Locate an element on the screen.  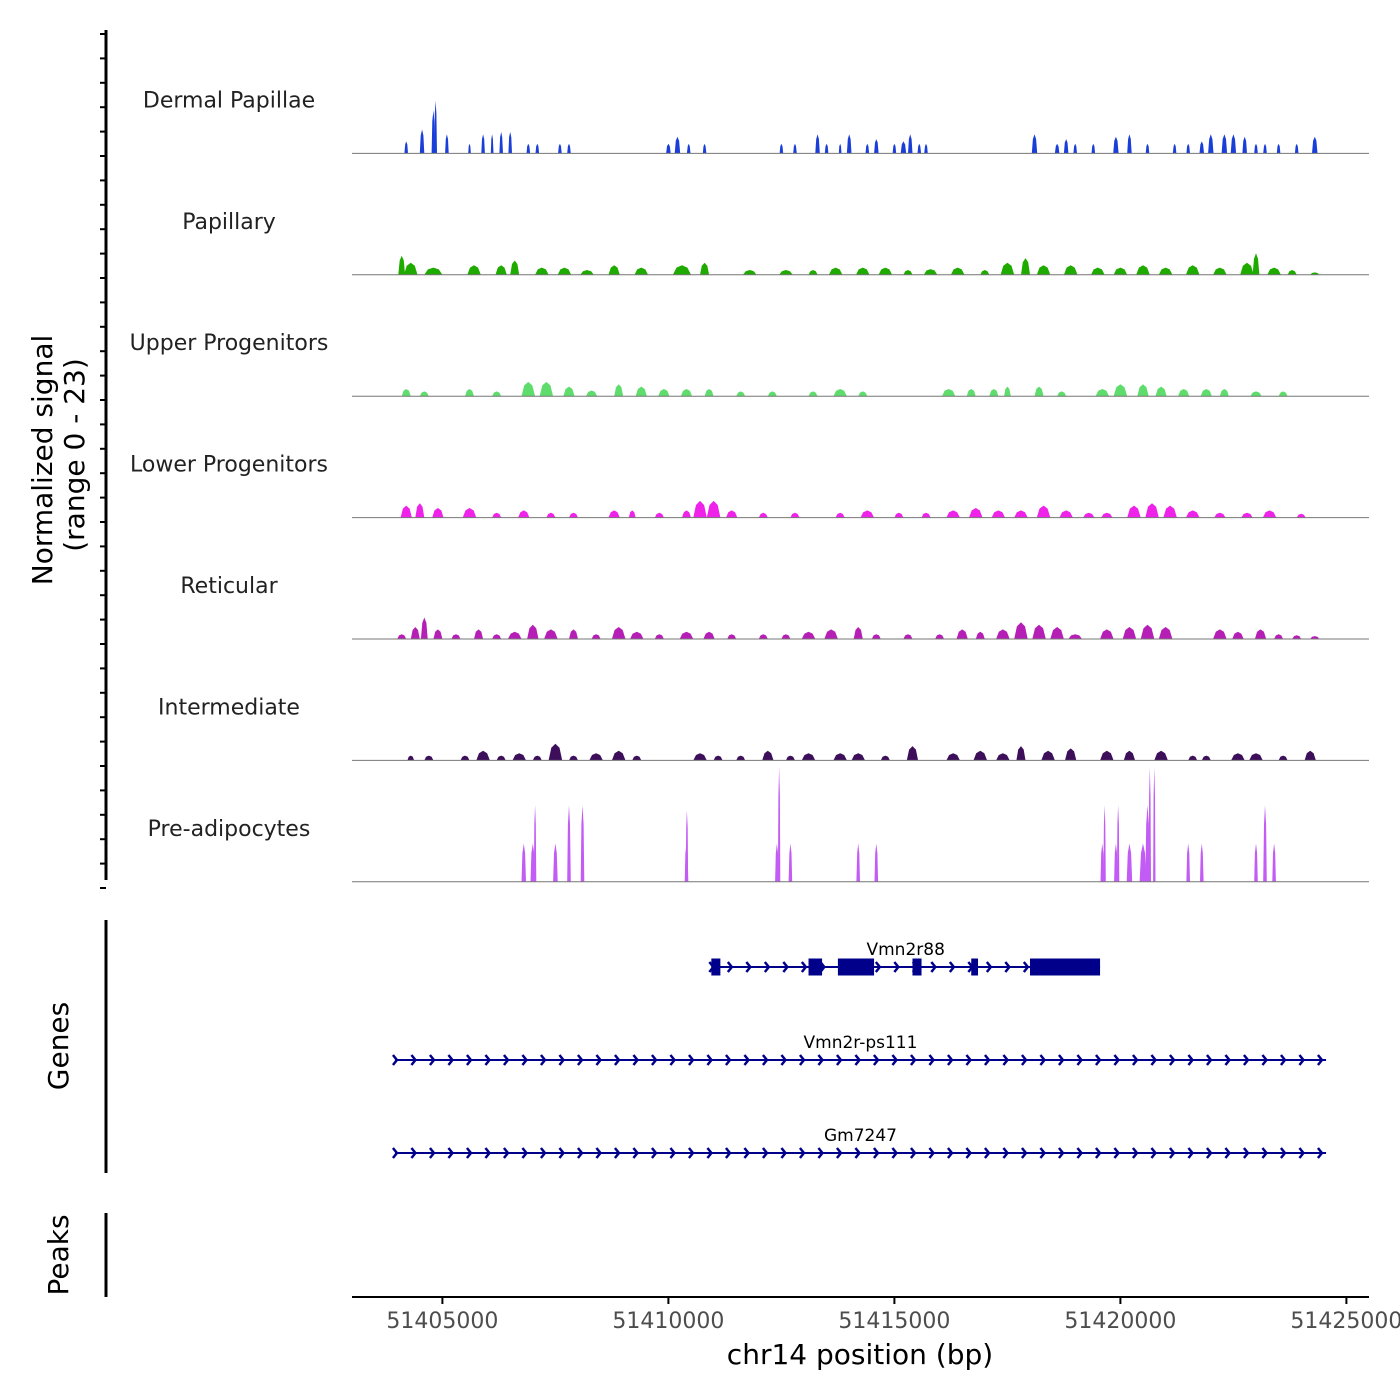
x-axis-tick-label: 51415000 is located at coordinates (894, 1321).